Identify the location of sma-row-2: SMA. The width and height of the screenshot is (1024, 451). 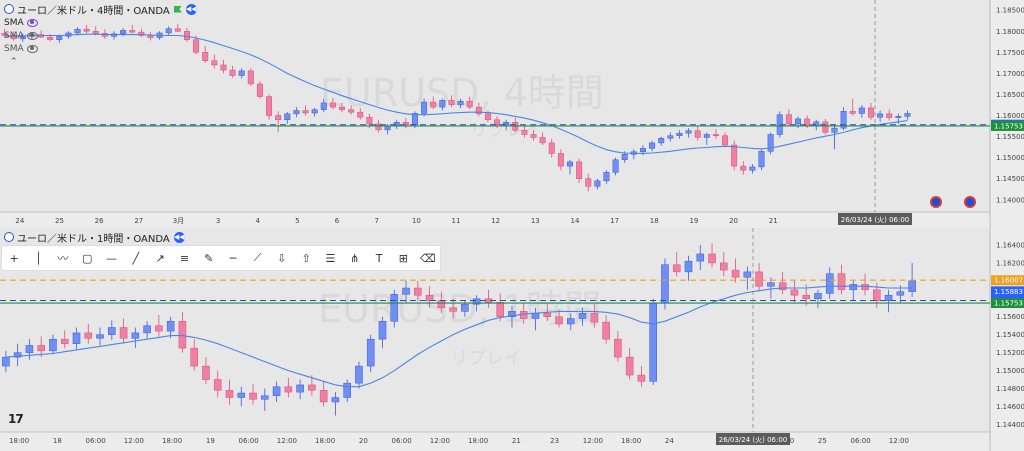
(100, 35).